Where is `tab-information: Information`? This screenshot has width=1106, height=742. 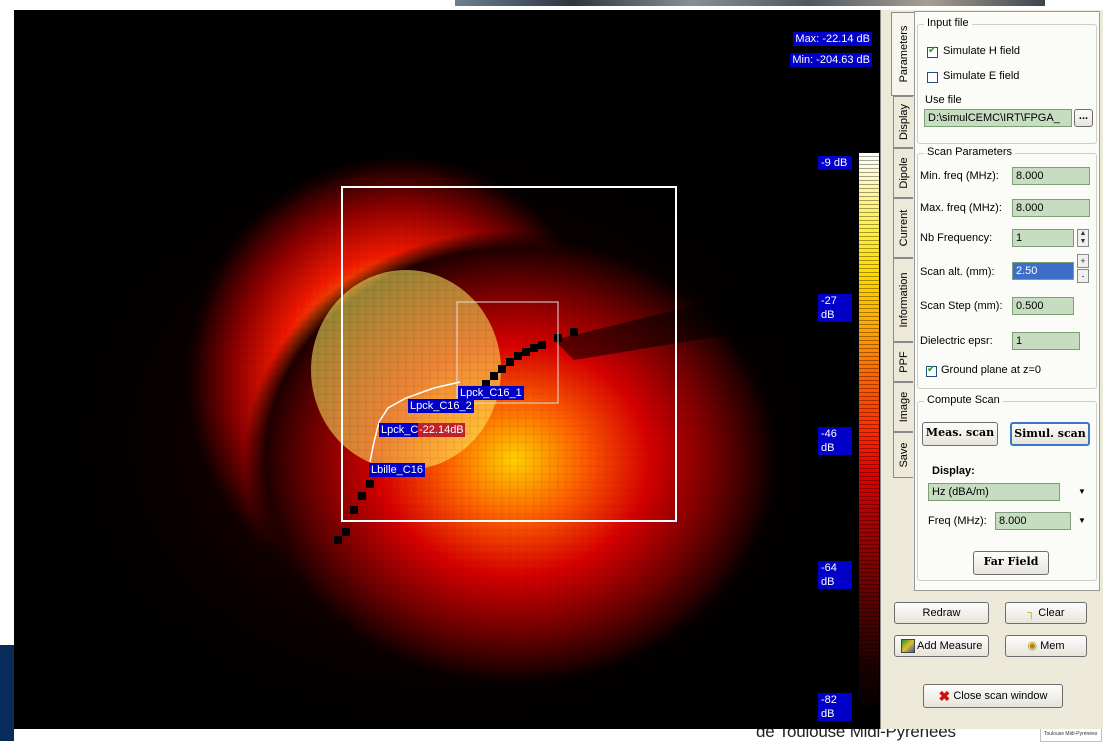 tab-information: Information is located at coordinates (903, 300).